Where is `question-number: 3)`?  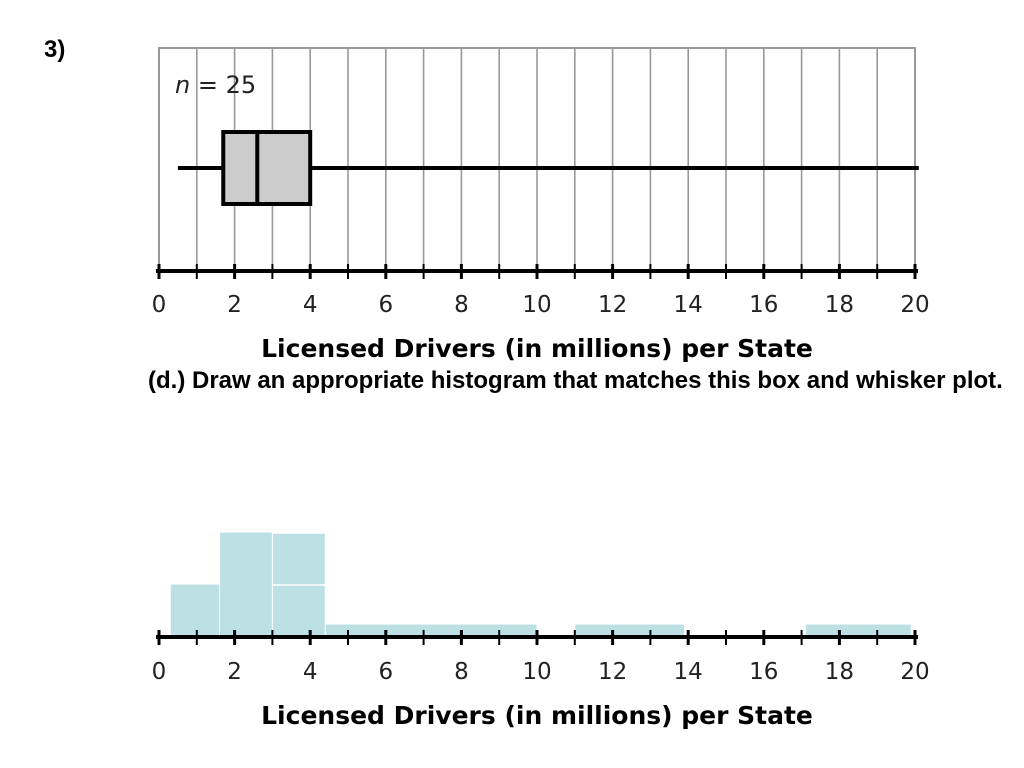
question-number: 3) is located at coordinates (55, 49).